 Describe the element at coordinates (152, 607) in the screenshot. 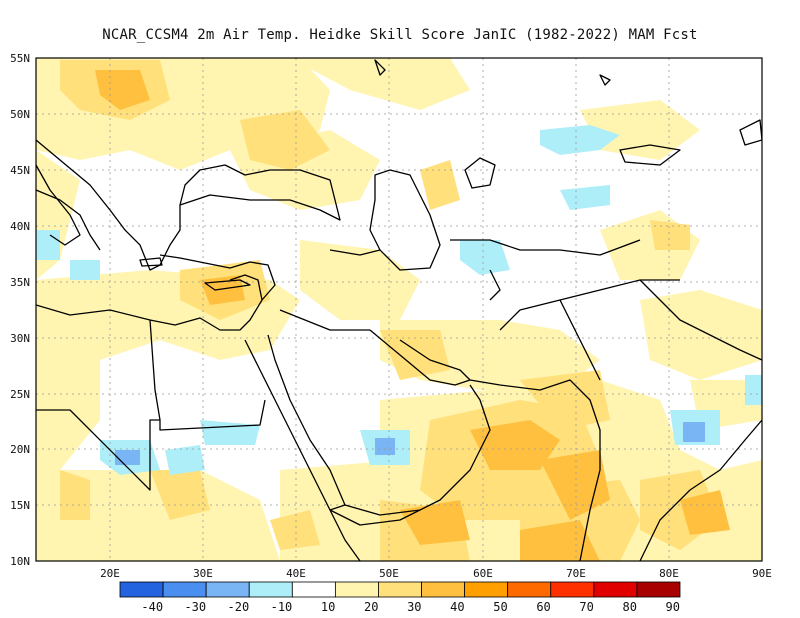

I see `colorbar-label: -40` at that location.